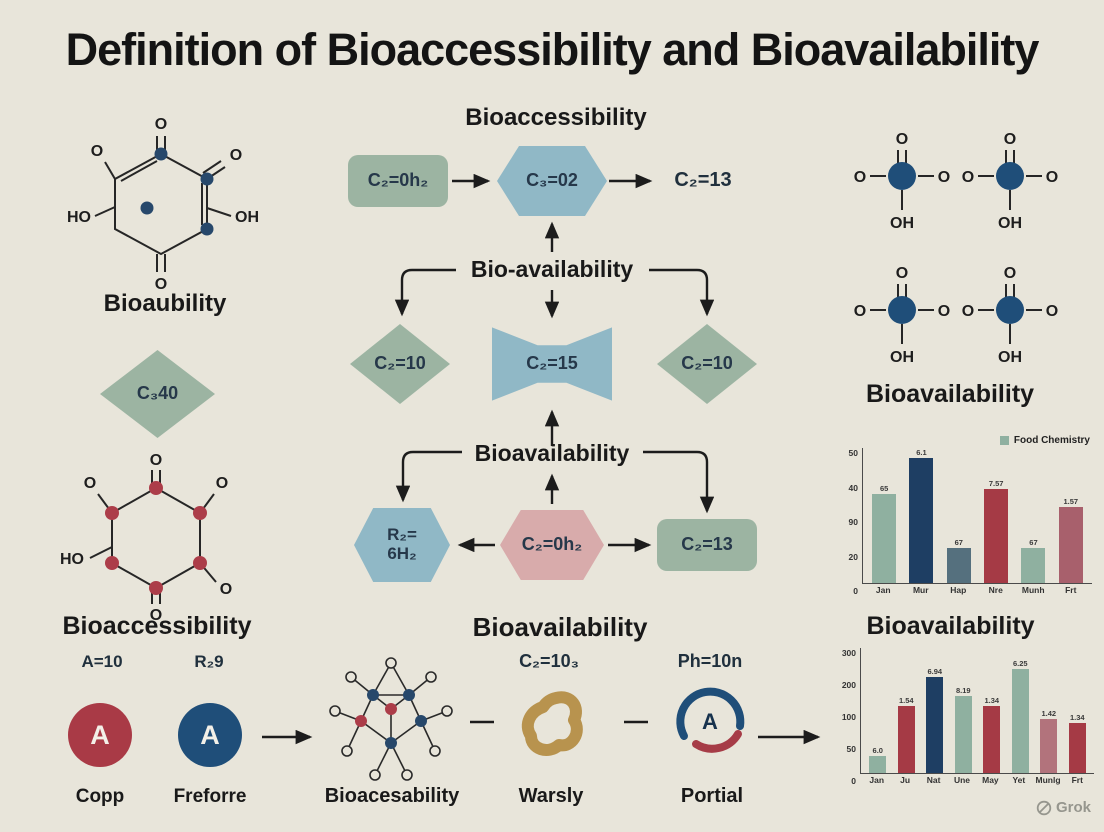  I want to click on flow-heading-bottom: Bioavailability, so click(560, 627).